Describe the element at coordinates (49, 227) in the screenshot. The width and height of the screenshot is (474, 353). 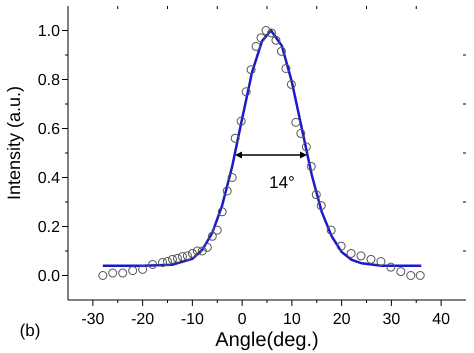
I see `y-tick-label: 0.2` at that location.